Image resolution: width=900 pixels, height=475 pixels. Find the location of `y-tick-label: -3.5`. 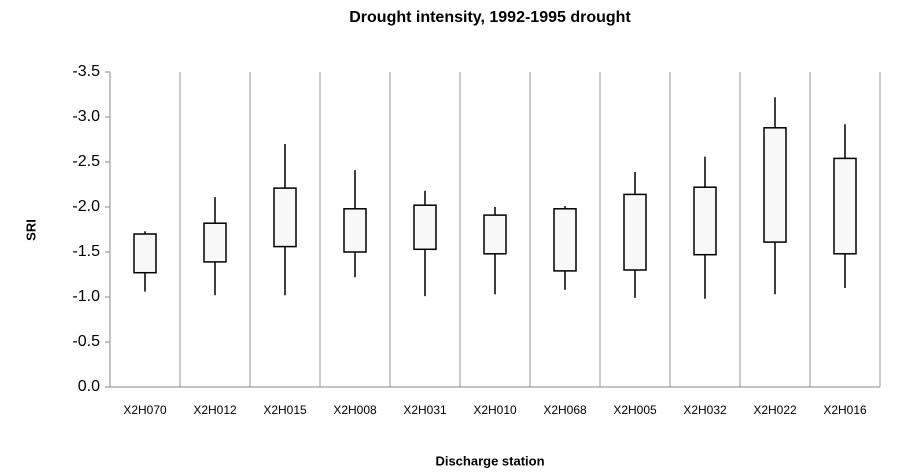

y-tick-label: -3.5 is located at coordinates (86, 71).